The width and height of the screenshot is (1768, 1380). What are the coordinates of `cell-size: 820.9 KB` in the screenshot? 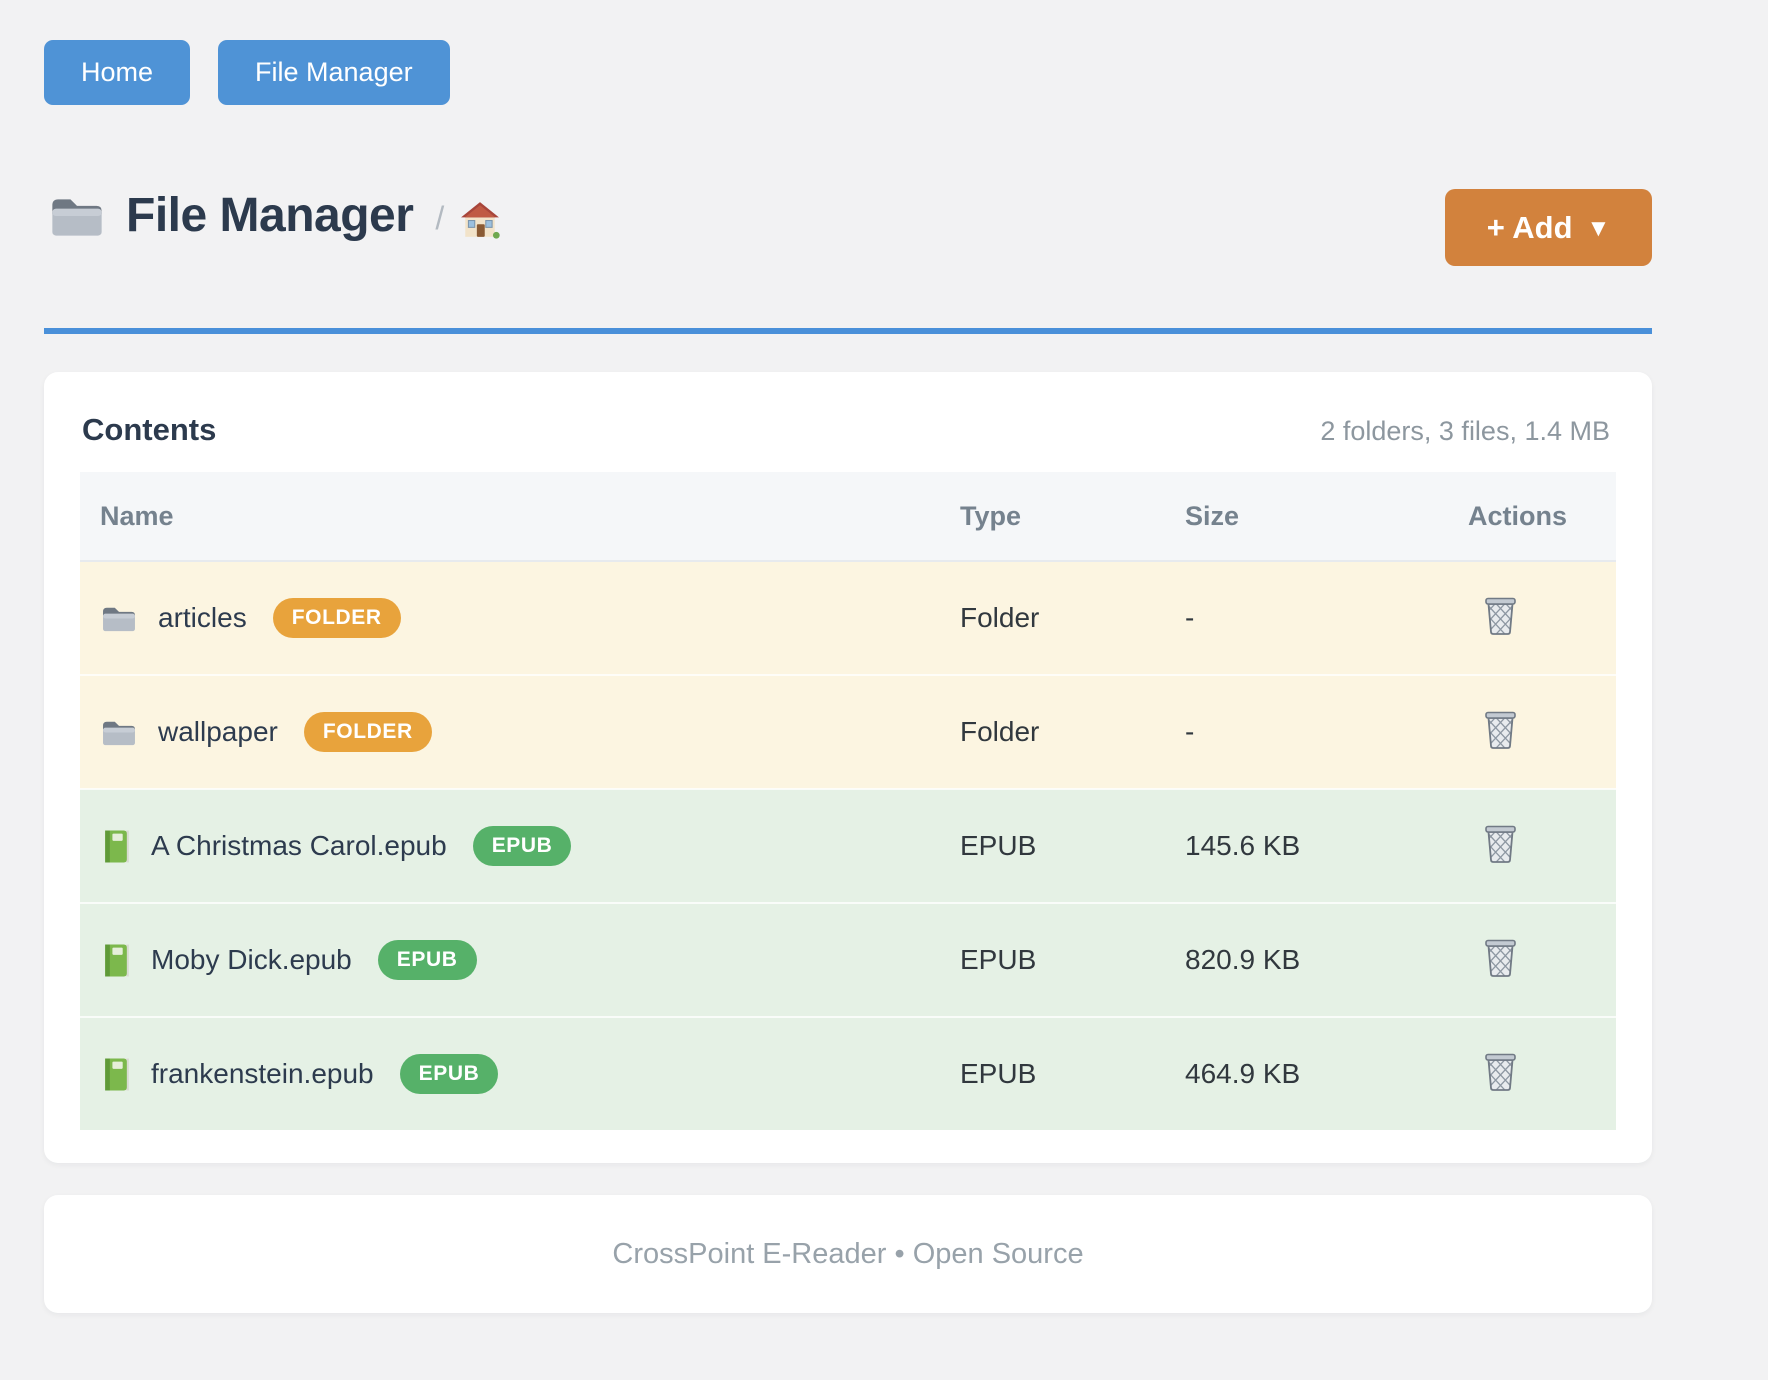 It's located at (1306, 959).